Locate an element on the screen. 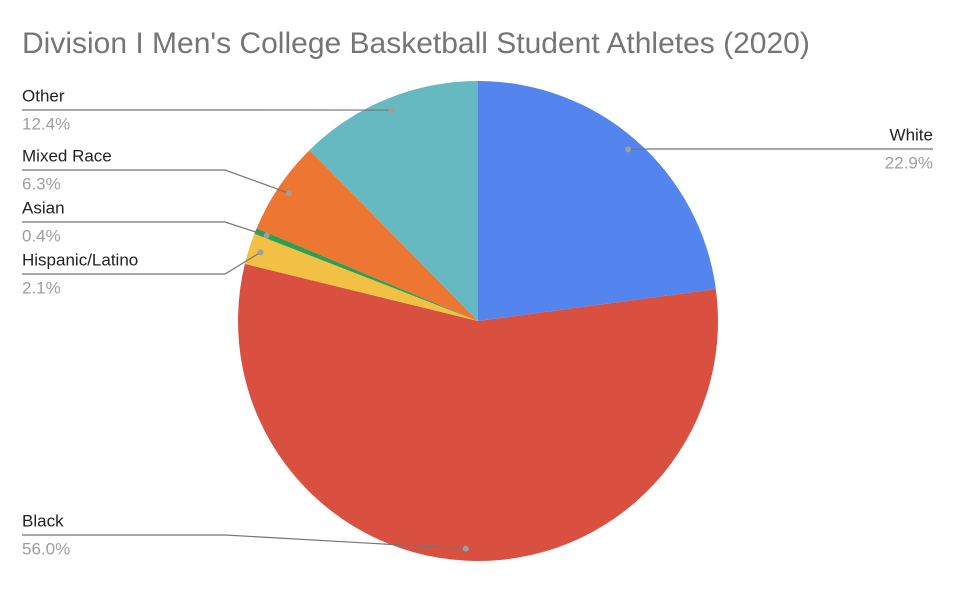  slice-label: Mixed Race is located at coordinates (67, 155).